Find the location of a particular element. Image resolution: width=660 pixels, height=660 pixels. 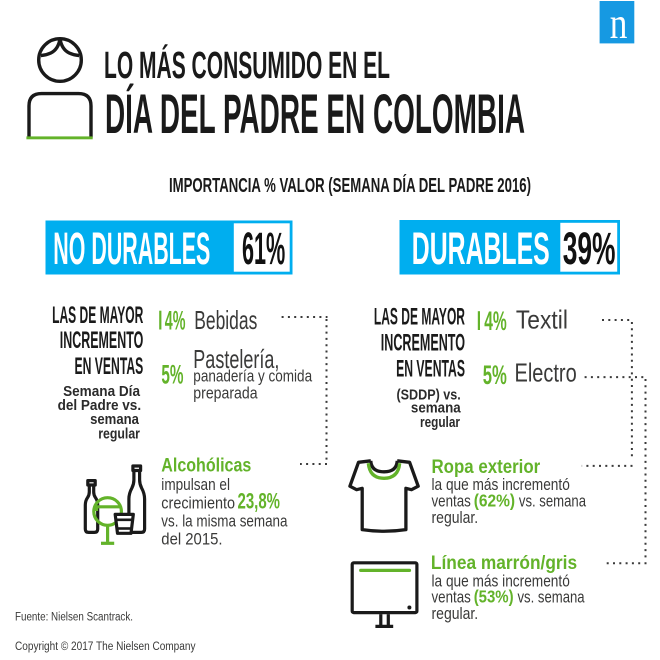

svg-text: Textil is located at coordinates (542, 321).